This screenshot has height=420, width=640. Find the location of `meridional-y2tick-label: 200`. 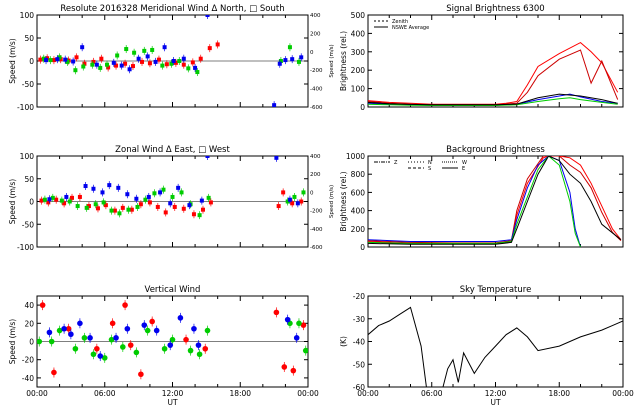

meridional-y2tick-label: 200 is located at coordinates (315, 34).